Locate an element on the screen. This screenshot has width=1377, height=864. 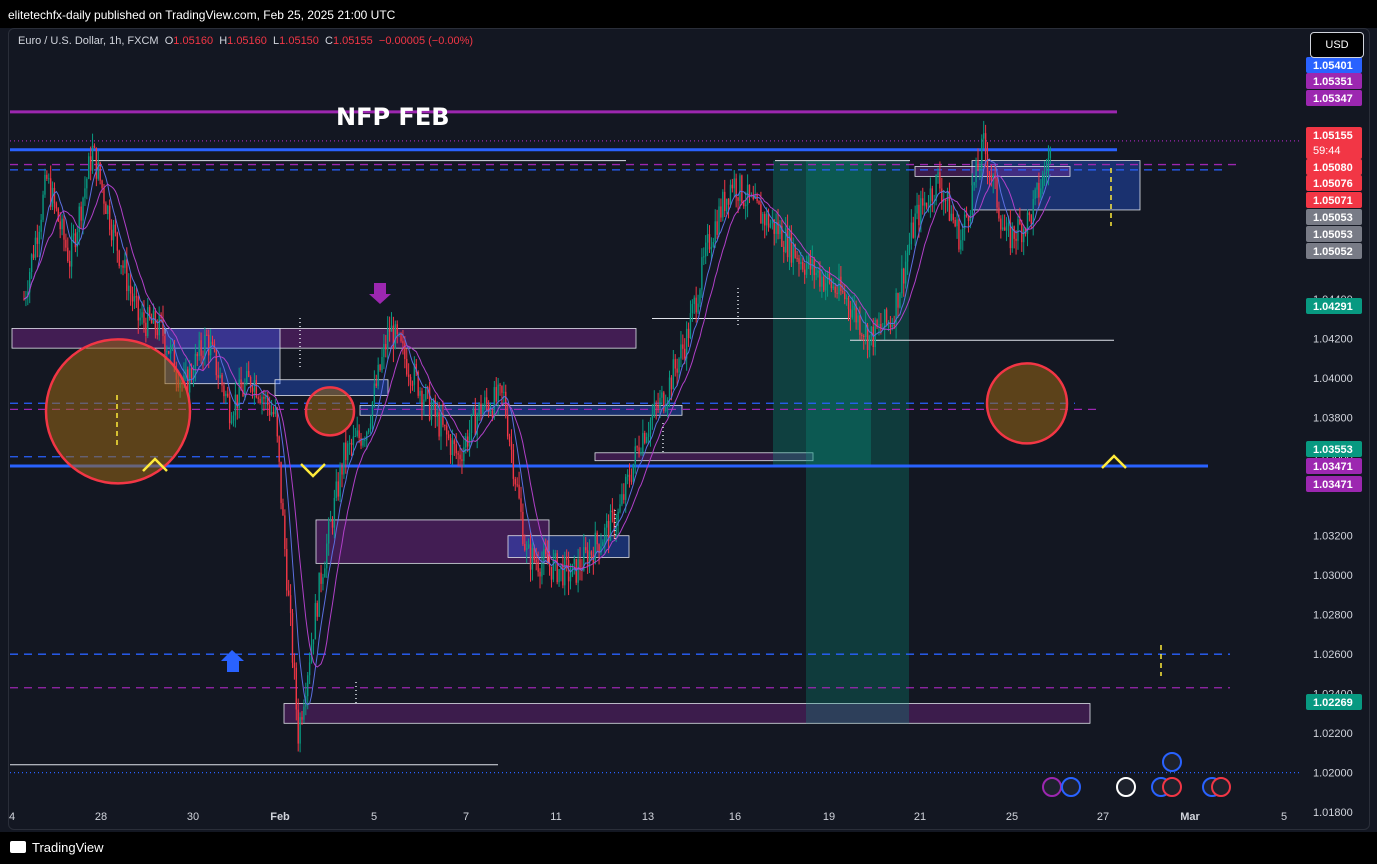
x-tick-label: 21 is located at coordinates (920, 817).